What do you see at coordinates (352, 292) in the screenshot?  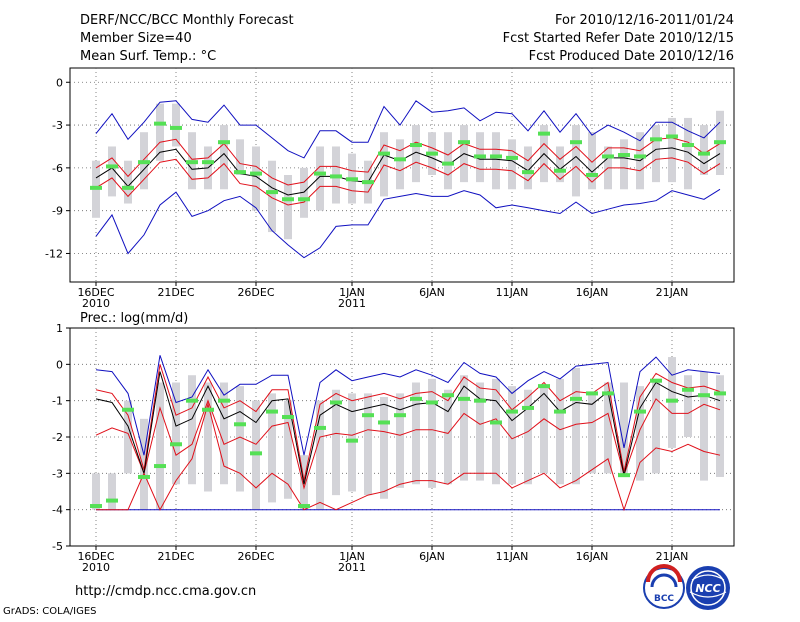 I see `temp-xtick-label: 1JAN` at bounding box center [352, 292].